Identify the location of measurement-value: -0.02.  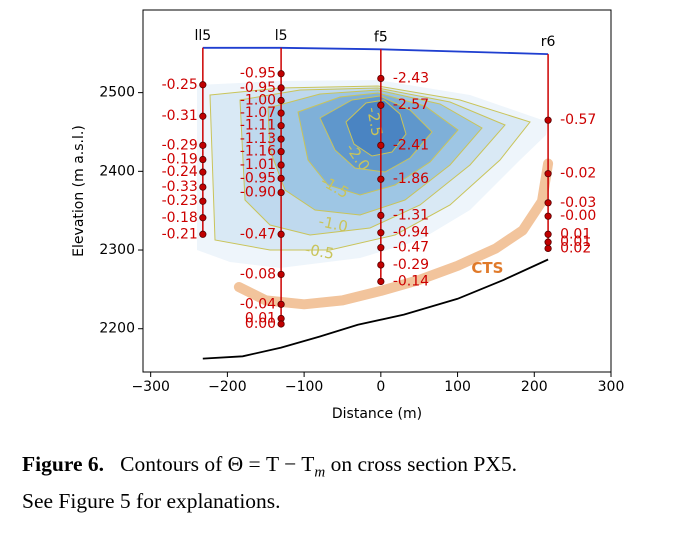
(578, 174).